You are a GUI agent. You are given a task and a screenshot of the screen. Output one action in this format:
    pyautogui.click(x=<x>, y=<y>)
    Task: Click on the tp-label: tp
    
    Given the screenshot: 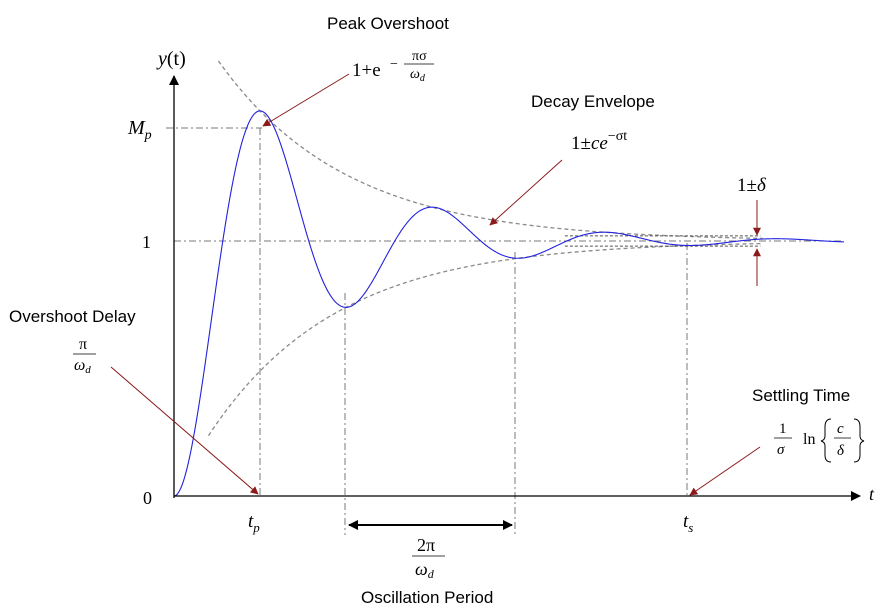 What is the action you would take?
    pyautogui.click(x=254, y=523)
    